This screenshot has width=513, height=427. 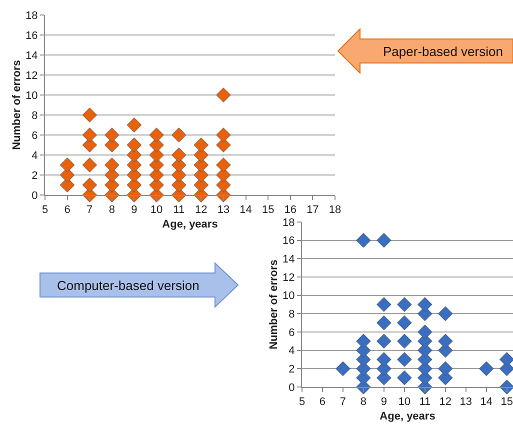 I want to click on x-tick-label: 18, so click(x=335, y=210).